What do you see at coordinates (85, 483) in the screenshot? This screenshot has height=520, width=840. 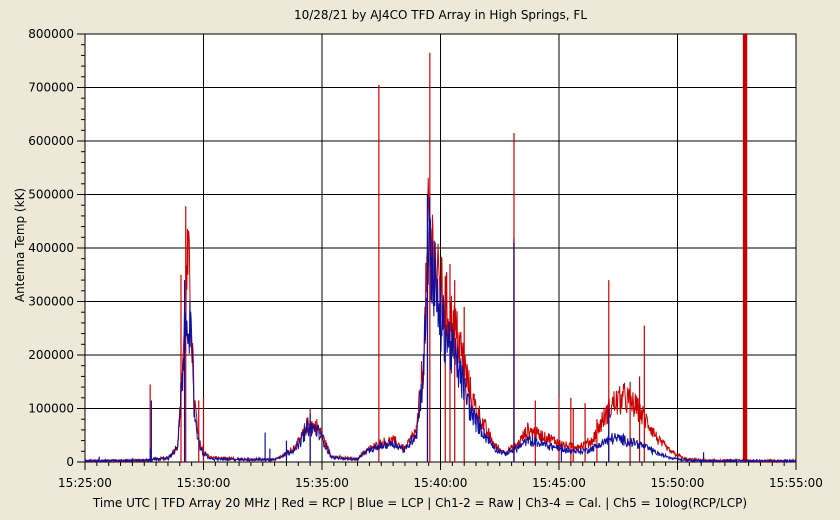 I see `x-tick-label: 15:25:00` at bounding box center [85, 483].